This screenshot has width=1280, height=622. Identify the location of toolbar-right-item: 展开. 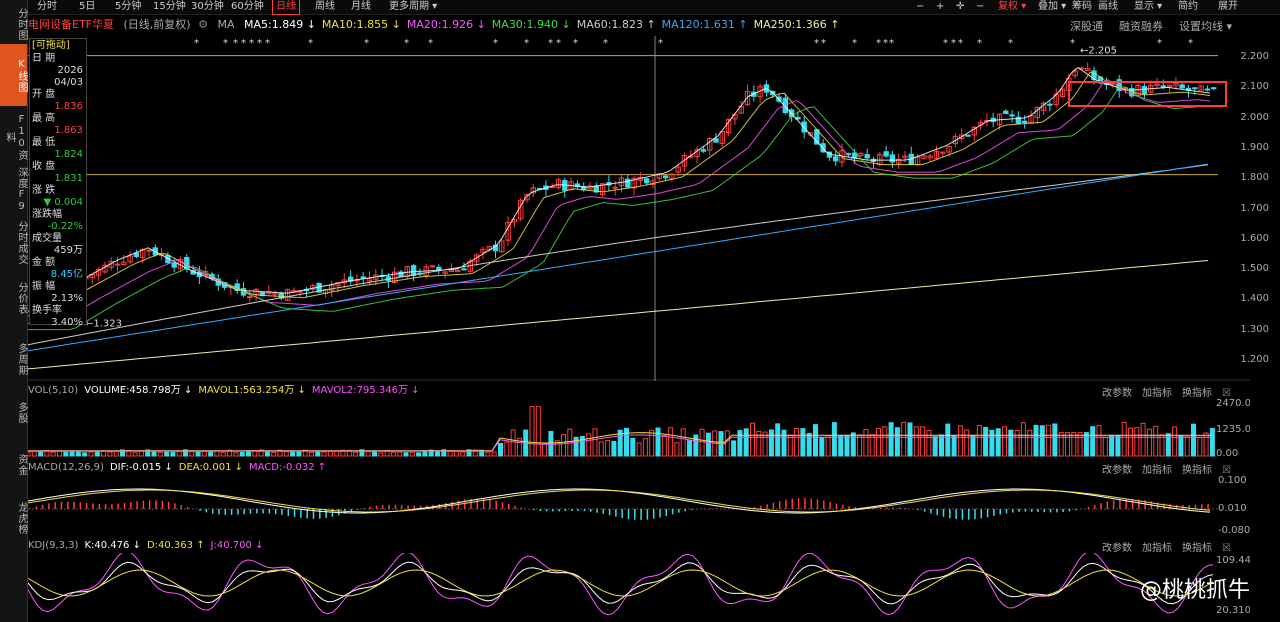
(1228, 6).